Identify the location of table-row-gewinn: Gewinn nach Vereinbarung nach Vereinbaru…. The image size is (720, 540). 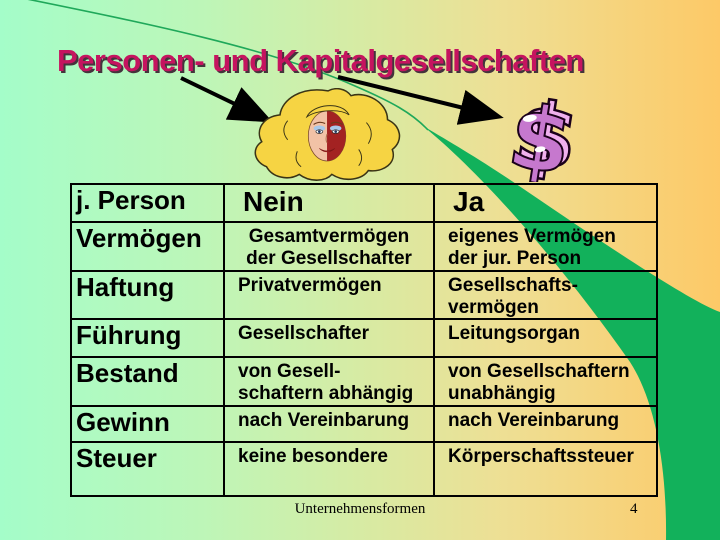
(364, 424).